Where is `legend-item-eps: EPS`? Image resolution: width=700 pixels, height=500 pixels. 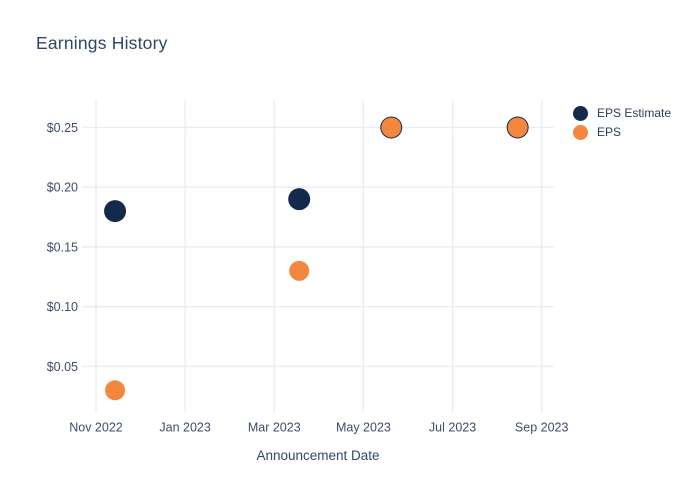
legend-item-eps: EPS is located at coordinates (622, 132).